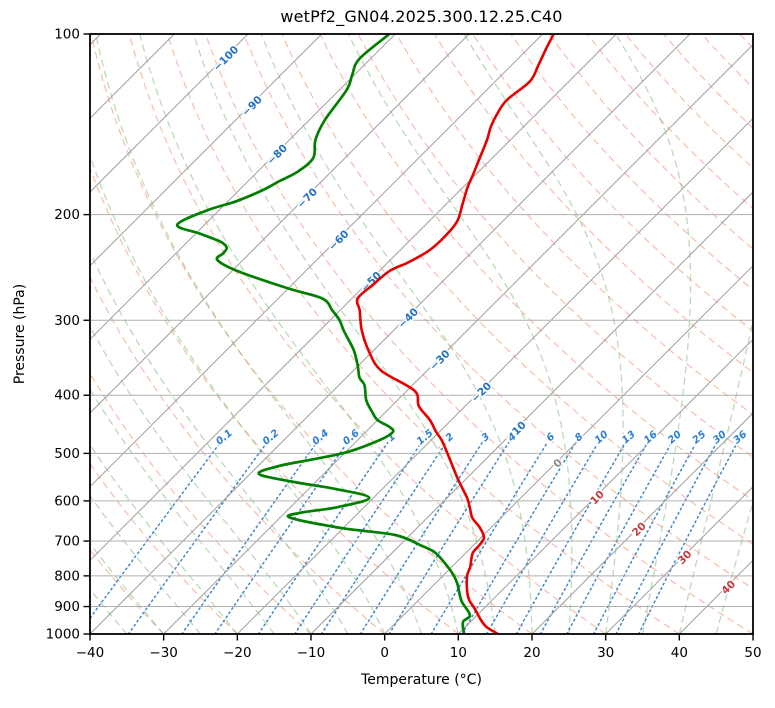 This screenshot has width=775, height=708. What do you see at coordinates (67, 215) in the screenshot?
I see `y-tick-label: 200` at bounding box center [67, 215].